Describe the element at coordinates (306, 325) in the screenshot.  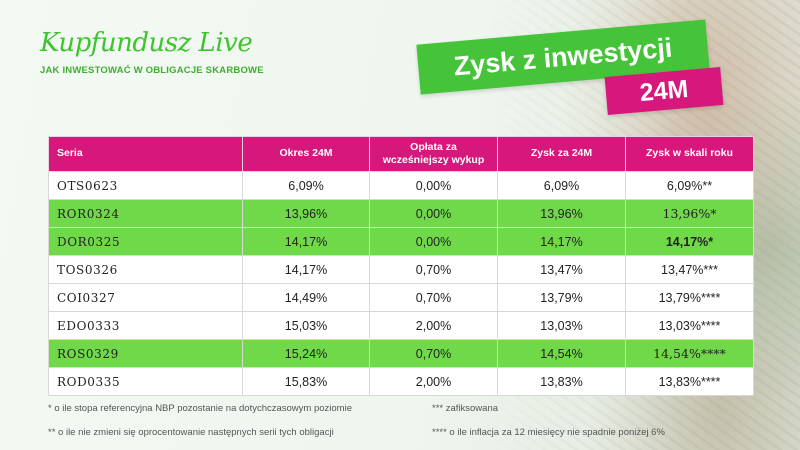
I see `cell-period: 15,03%` at that location.